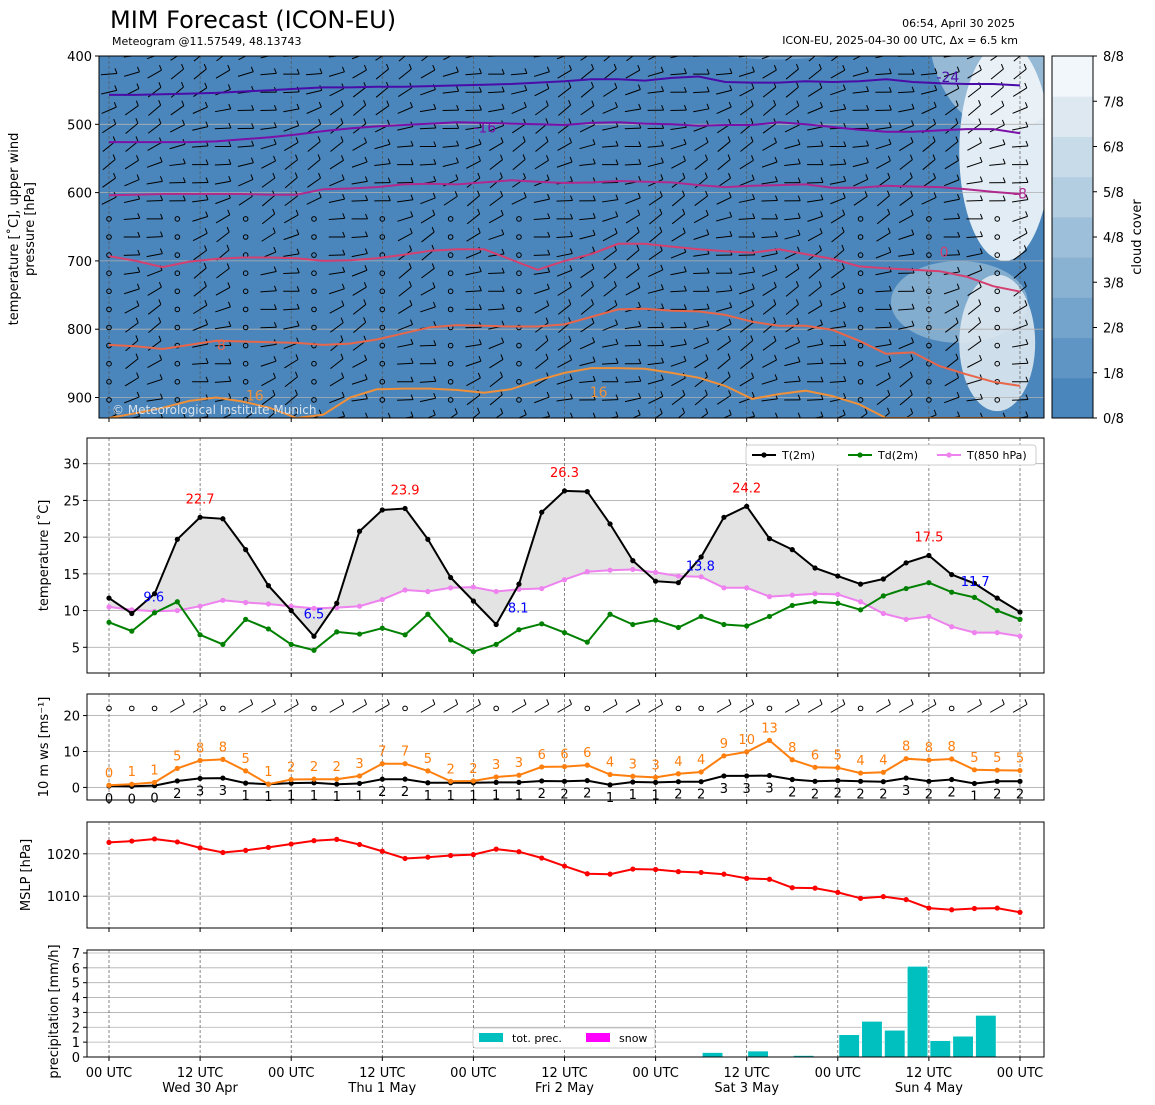  What do you see at coordinates (79, 194) in the screenshot?
I see `upper-air-y-tick-label: 600` at bounding box center [79, 194].